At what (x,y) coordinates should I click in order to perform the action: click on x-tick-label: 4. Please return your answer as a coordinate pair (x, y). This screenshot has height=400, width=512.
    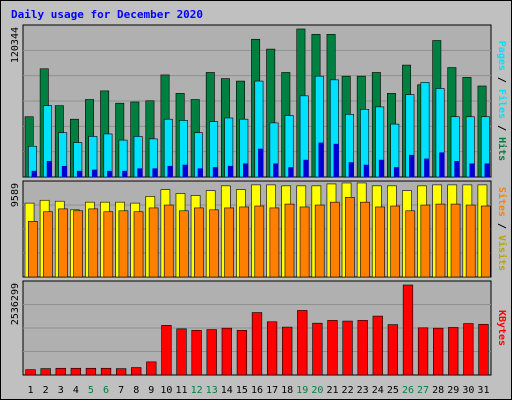
    Looking at the image, I should click on (76, 390).